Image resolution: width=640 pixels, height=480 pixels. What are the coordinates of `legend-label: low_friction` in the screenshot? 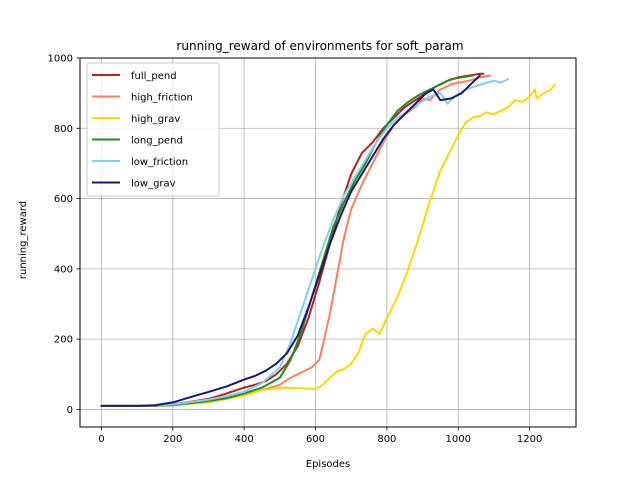 It's located at (159, 162).